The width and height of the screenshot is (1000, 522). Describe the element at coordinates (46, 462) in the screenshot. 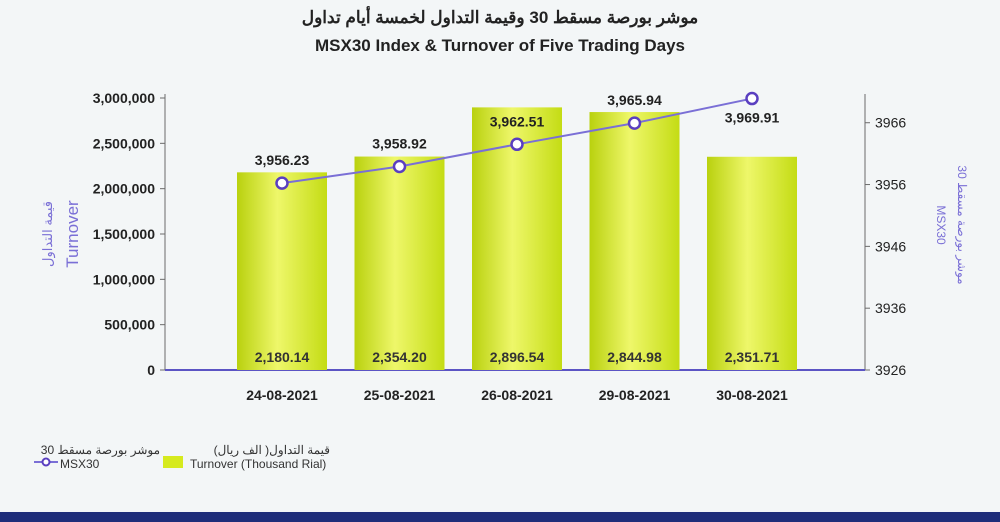

I see `legend-marker-msx30-point` at that location.